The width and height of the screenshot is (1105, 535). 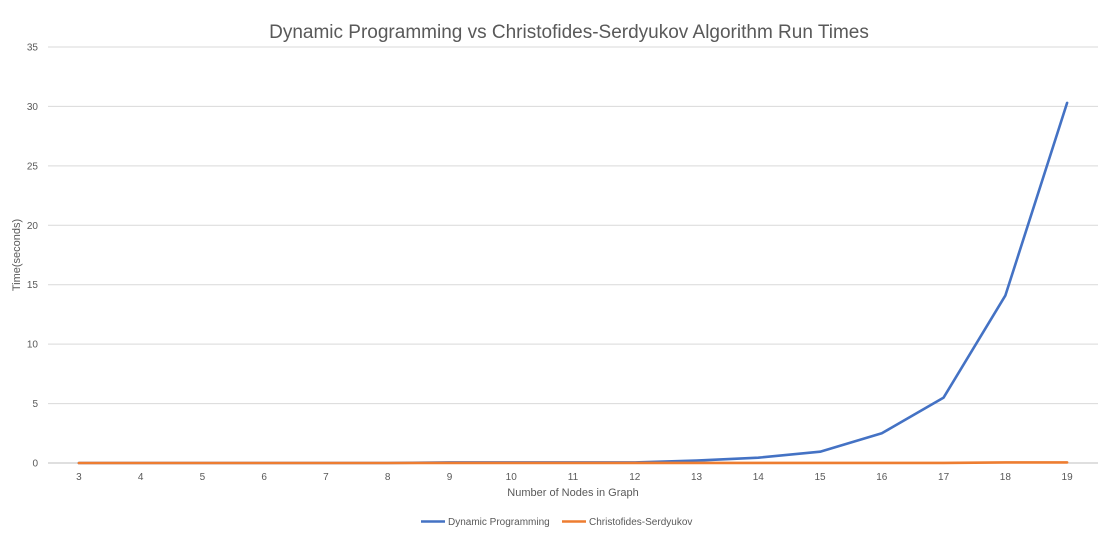 I want to click on x-tick-label: 4, so click(x=141, y=477).